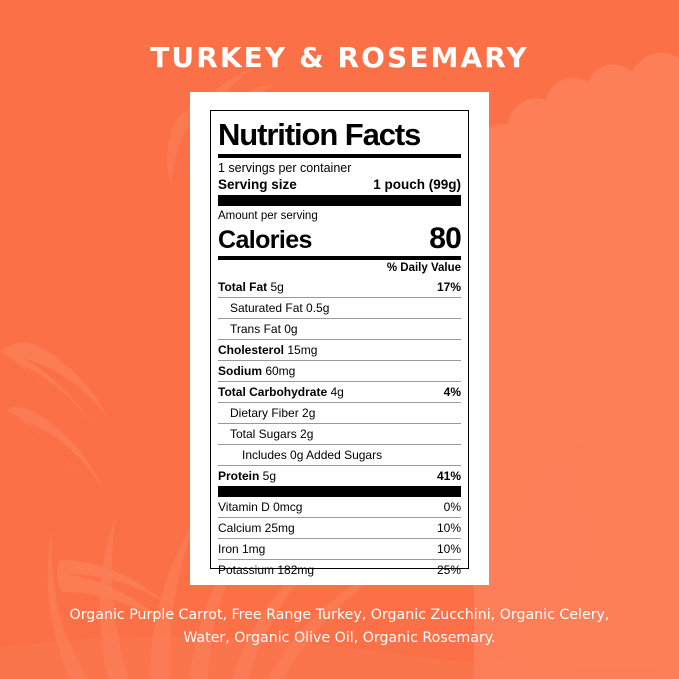  What do you see at coordinates (339, 185) in the screenshot?
I see `serving-size-row: Serving size 1 pouch (99g)` at bounding box center [339, 185].